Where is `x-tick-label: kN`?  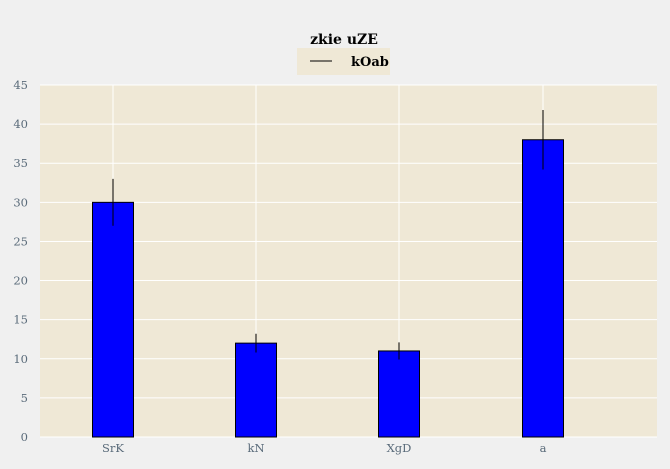
x-tick-label: kN is located at coordinates (255, 448).